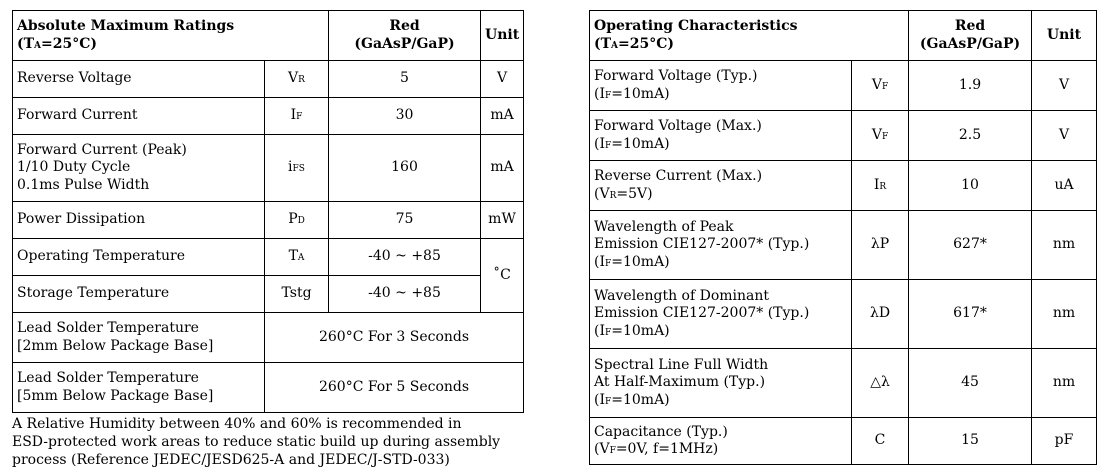 This screenshot has height=476, width=1108. I want to click on param-cell: Forward Voltage (Typ.) (IF=10mA), so click(721, 86).